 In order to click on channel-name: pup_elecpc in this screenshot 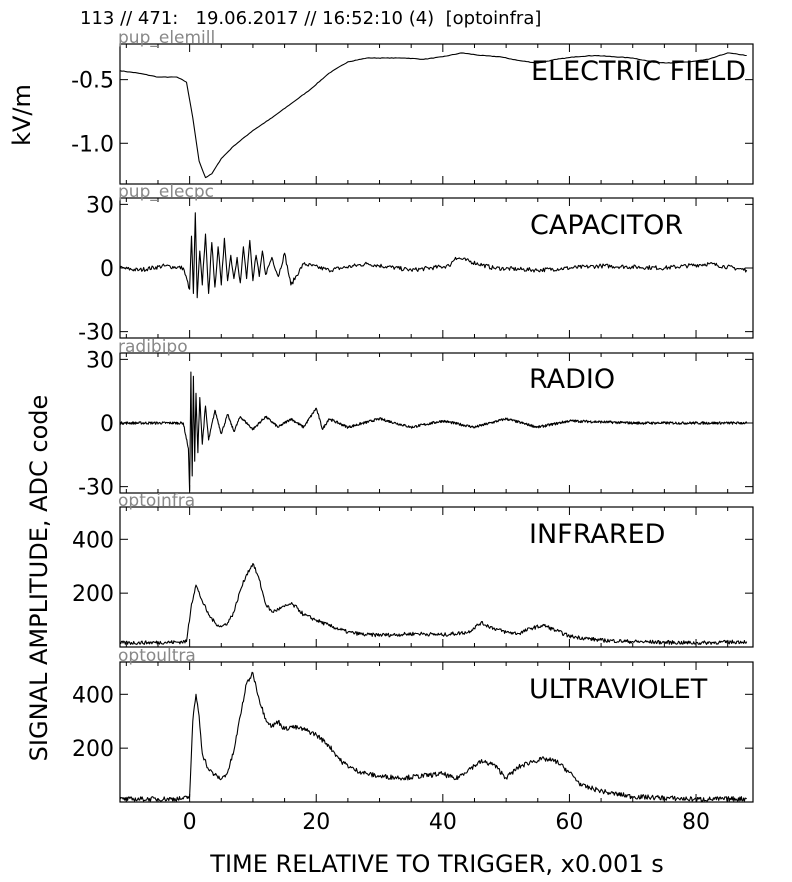, I will do `click(166, 192)`.